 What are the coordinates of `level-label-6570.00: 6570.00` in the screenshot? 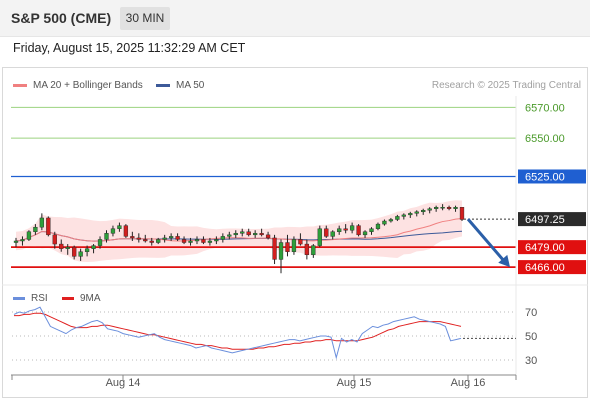 It's located at (545, 108).